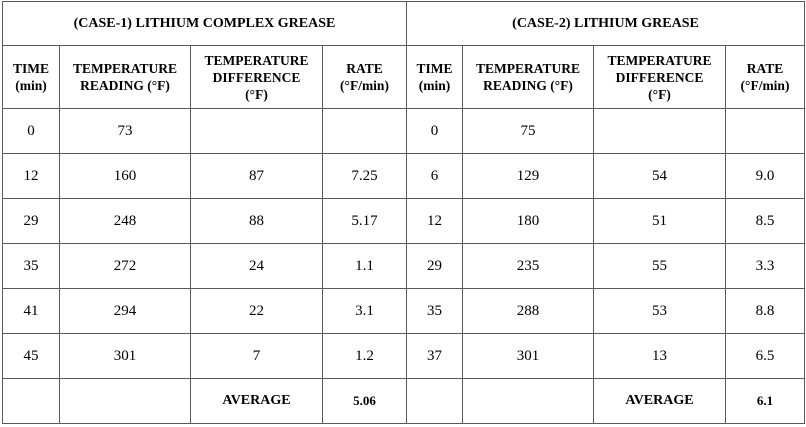 Image resolution: width=806 pixels, height=427 pixels. What do you see at coordinates (528, 131) in the screenshot?
I see `case2-temp-cell: 75` at bounding box center [528, 131].